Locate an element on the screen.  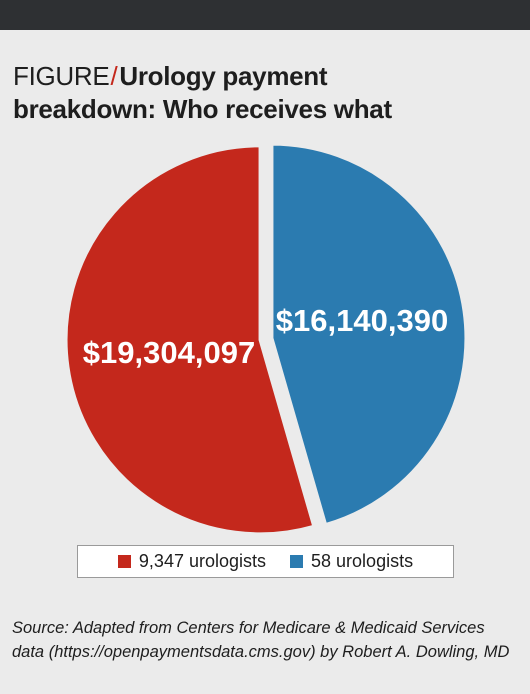
legend: 9,347 urologists 58 urologists is located at coordinates (265, 561).